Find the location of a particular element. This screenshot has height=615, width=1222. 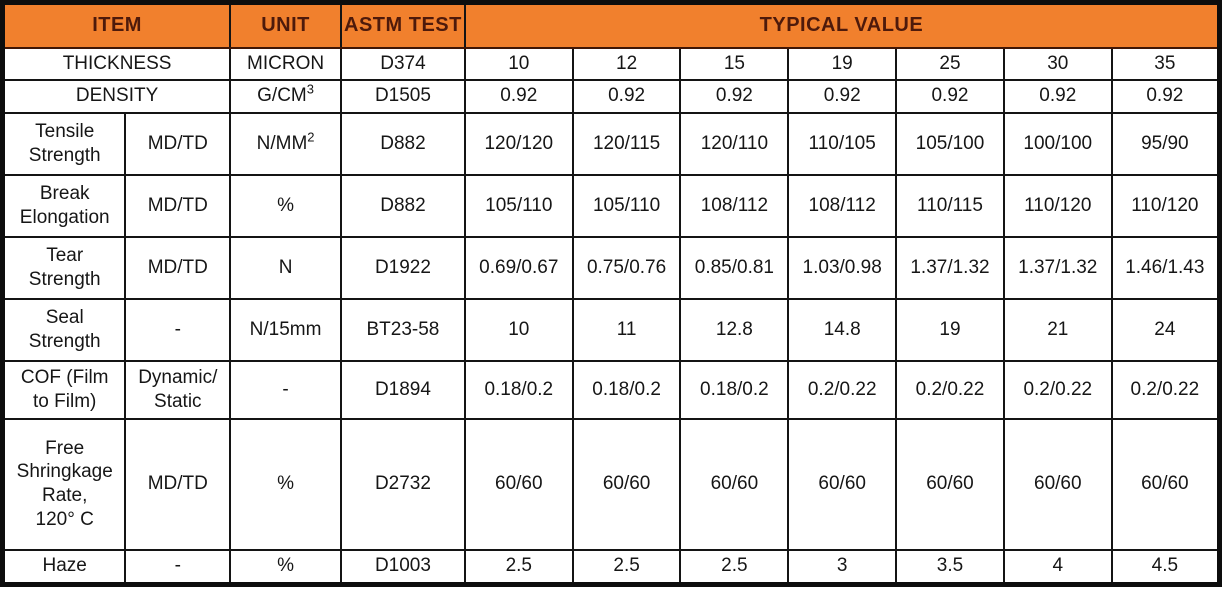

cell-value: 12 is located at coordinates (626, 63).